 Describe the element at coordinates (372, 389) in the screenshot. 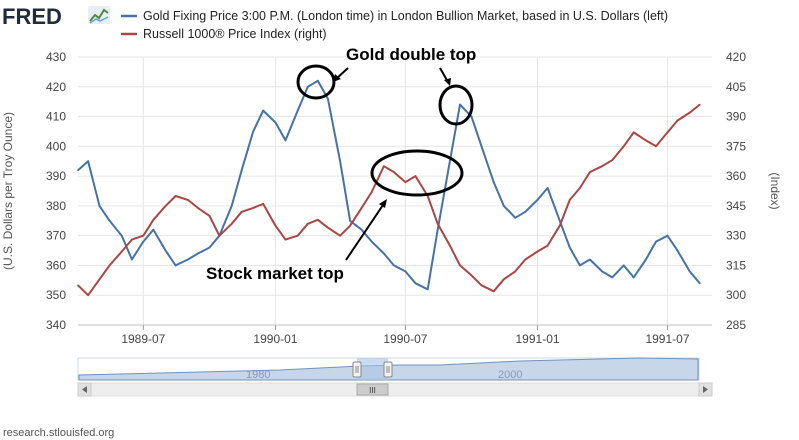

I see `scrollbar-thumb` at that location.